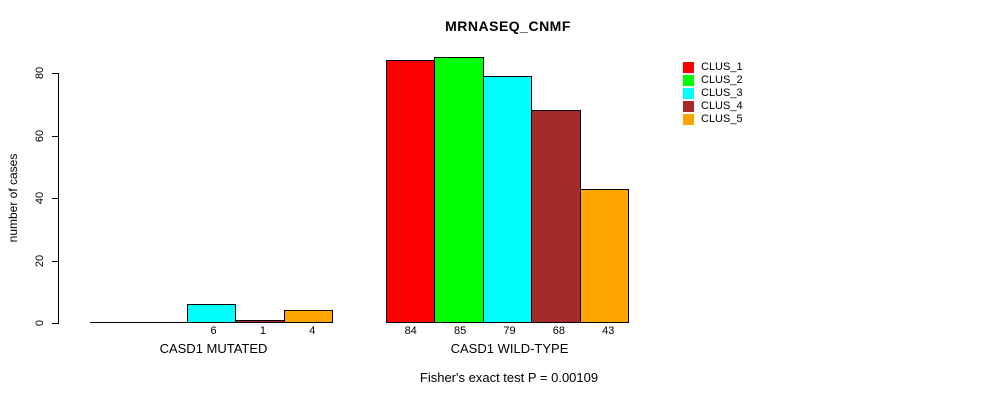 The width and height of the screenshot is (990, 400). I want to click on bar-value-label: 79, so click(509, 331).